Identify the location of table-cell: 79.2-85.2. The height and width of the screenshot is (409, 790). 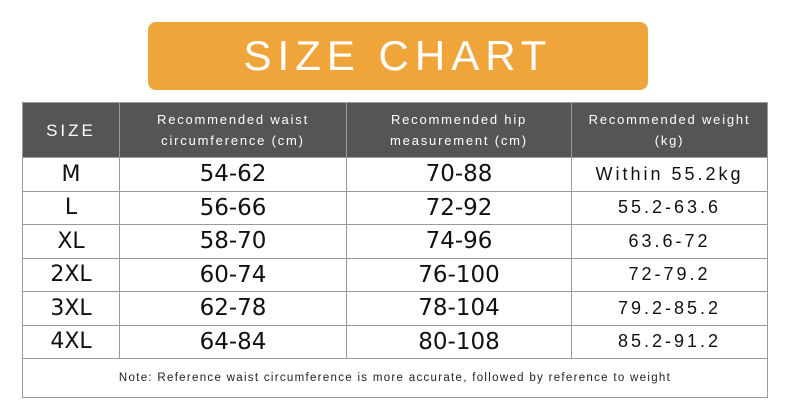
(669, 308).